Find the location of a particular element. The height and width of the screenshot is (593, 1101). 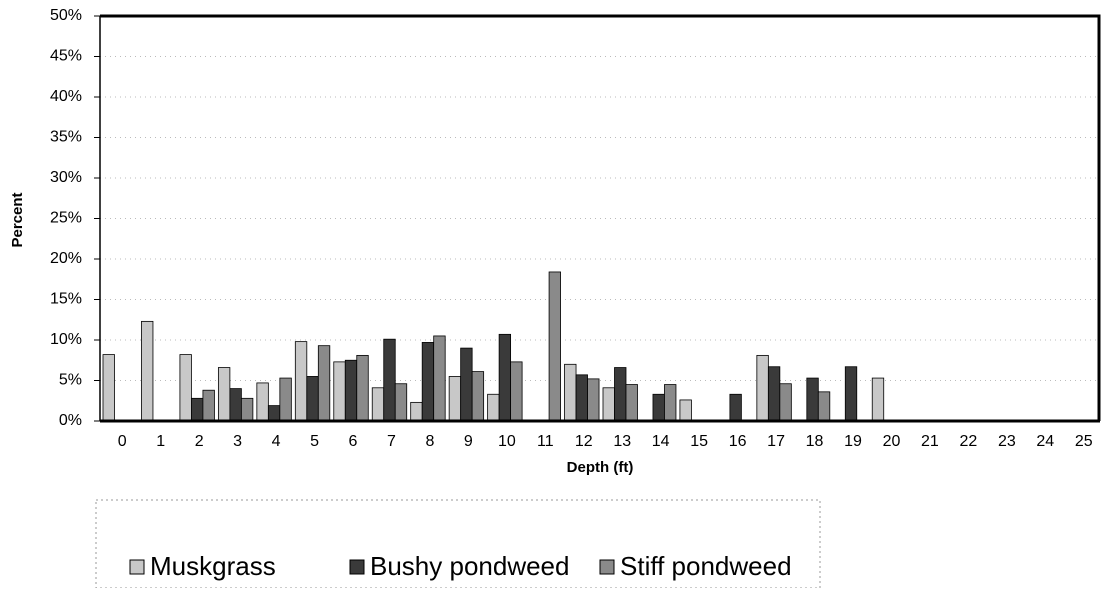

x-tick-label: 11 is located at coordinates (545, 441).